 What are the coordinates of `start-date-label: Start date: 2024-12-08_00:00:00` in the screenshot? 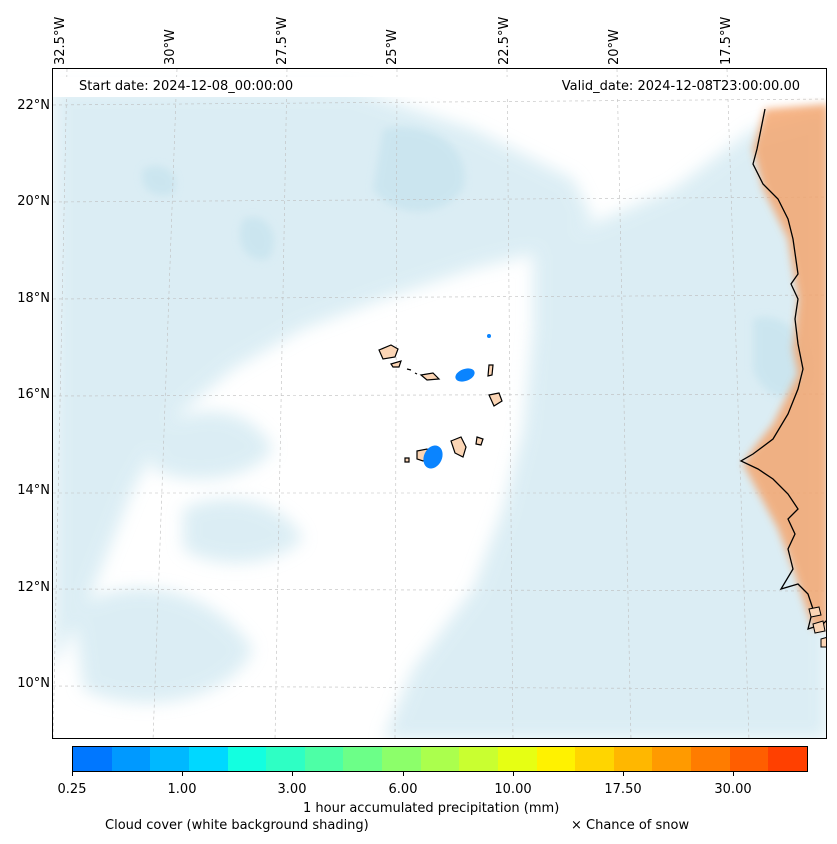 It's located at (186, 86).